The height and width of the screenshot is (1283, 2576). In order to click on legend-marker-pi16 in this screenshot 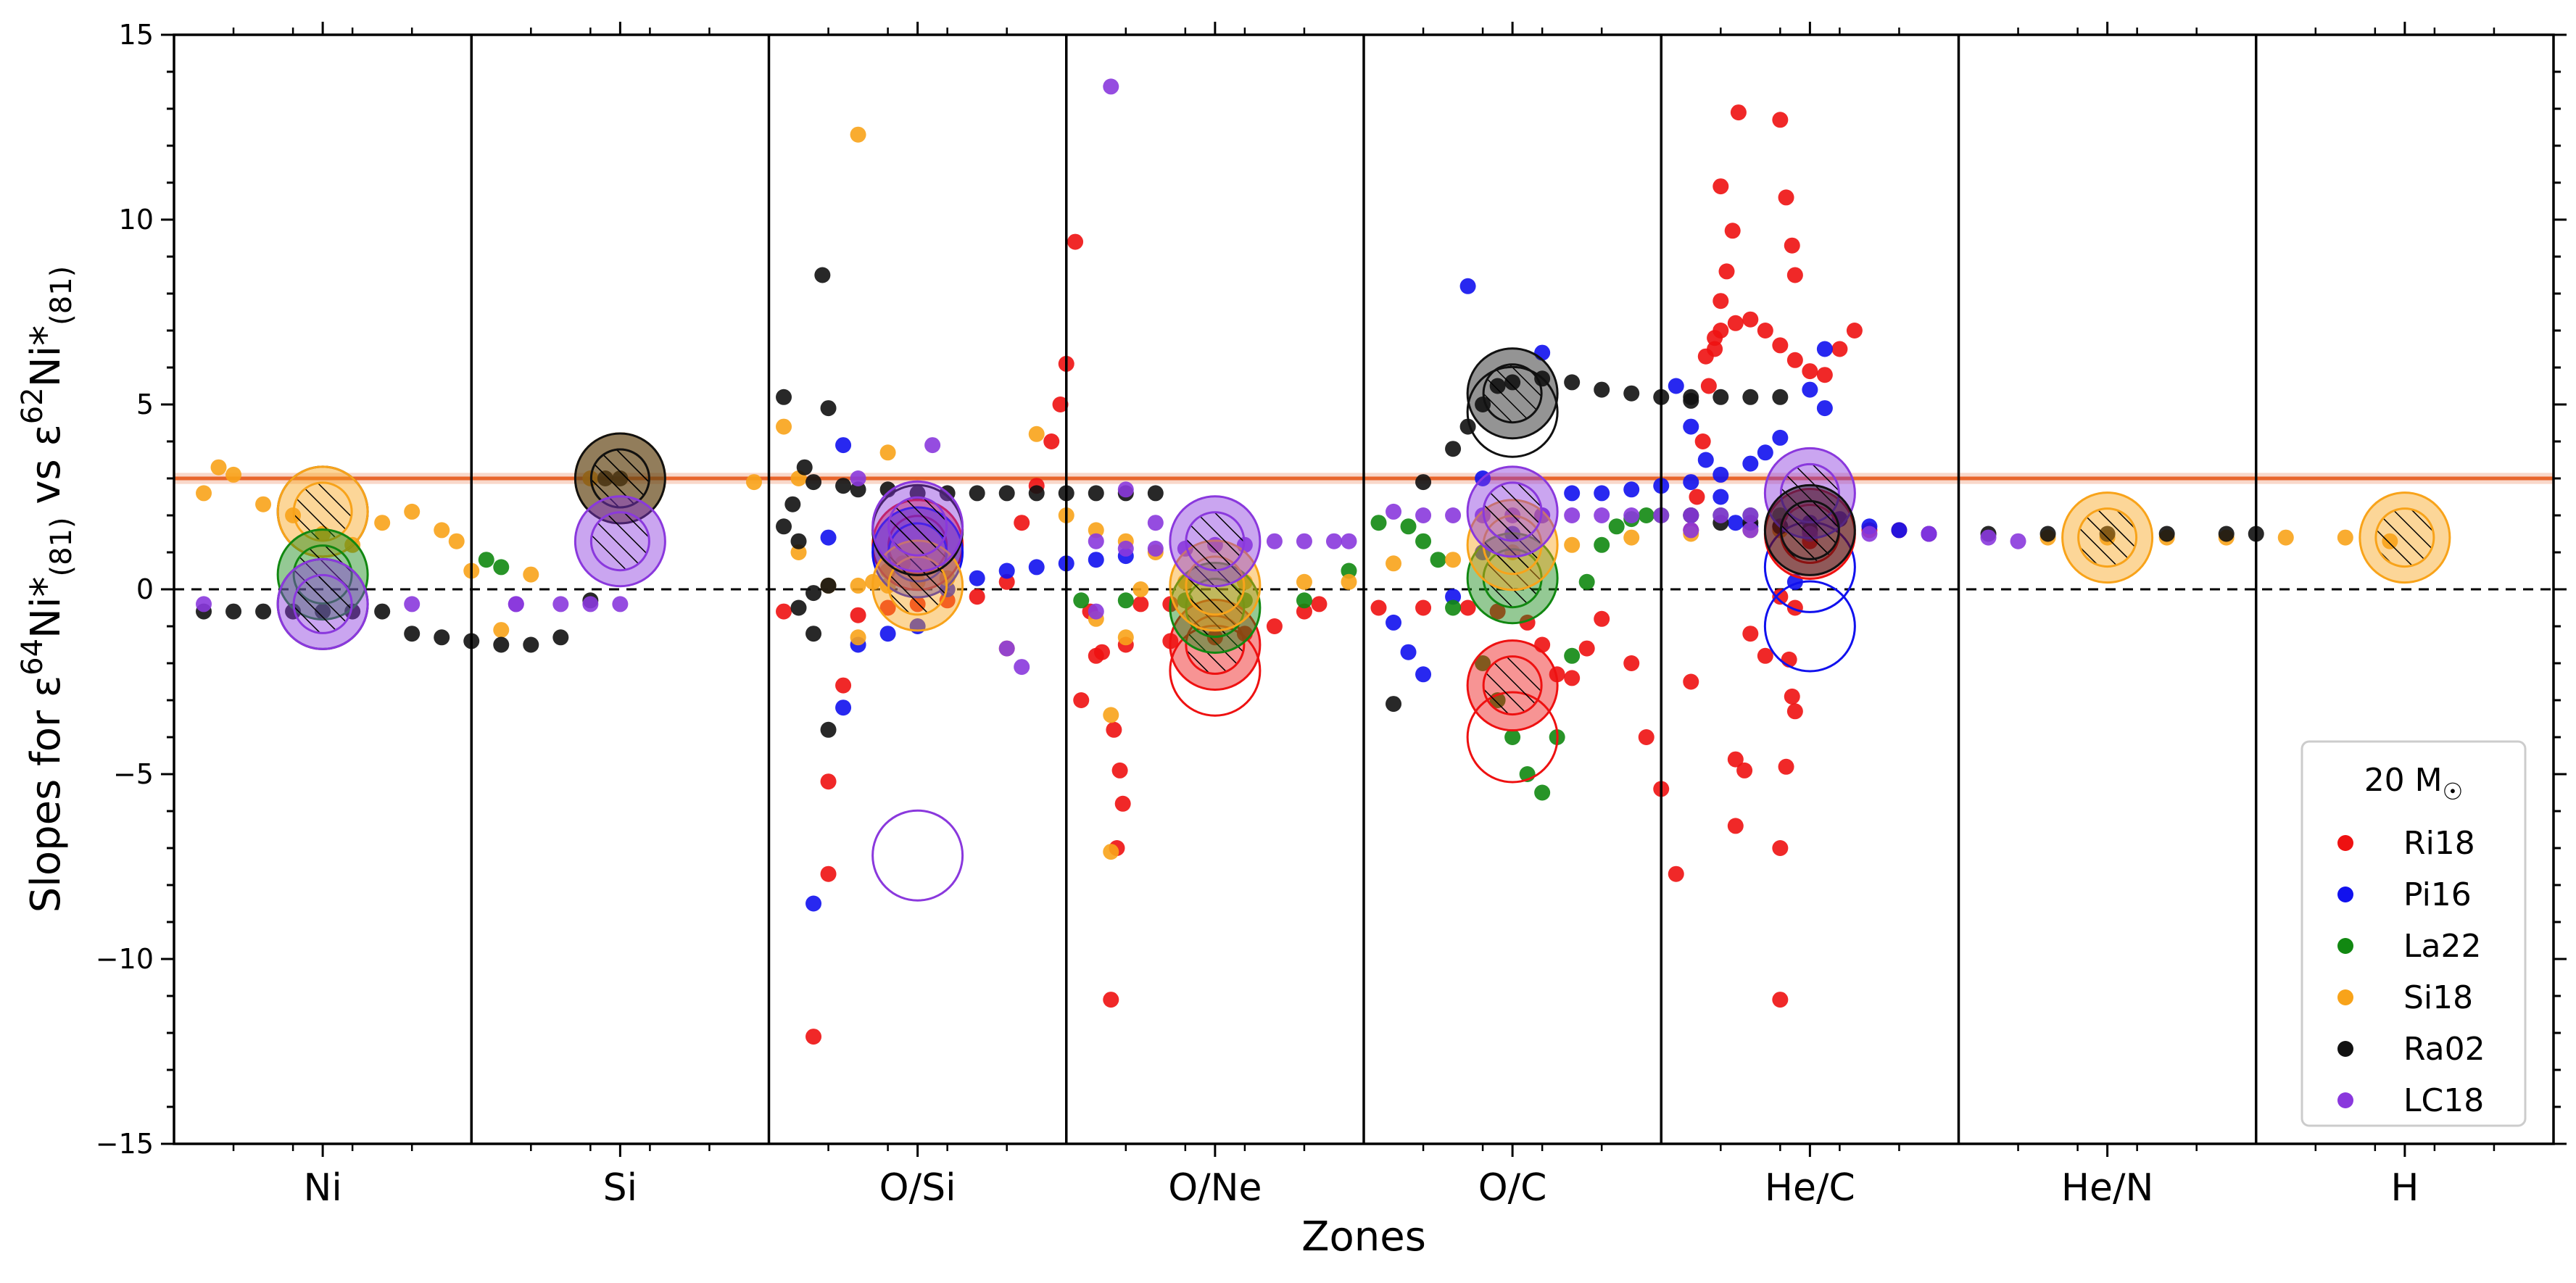, I will do `click(2345, 894)`.